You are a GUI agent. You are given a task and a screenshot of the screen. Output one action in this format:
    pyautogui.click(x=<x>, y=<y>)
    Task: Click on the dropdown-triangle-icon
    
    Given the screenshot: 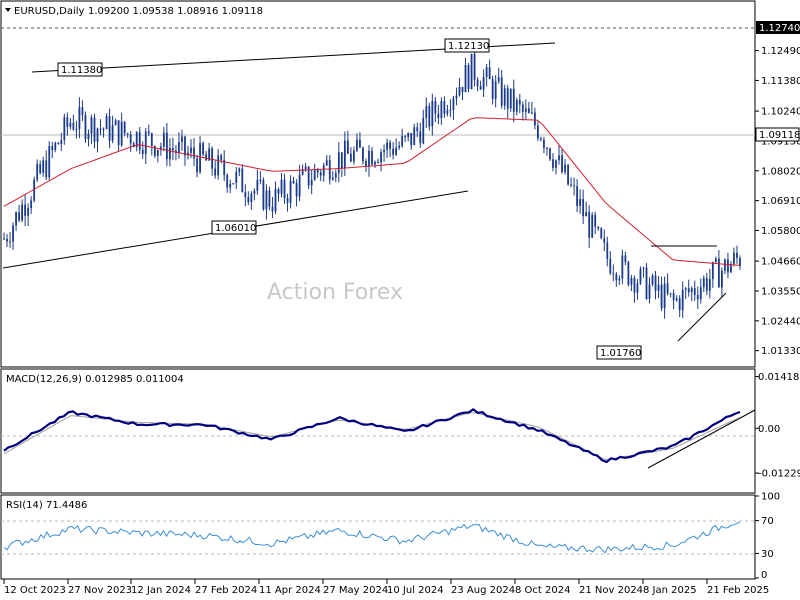 What is the action you would take?
    pyautogui.click(x=8, y=10)
    